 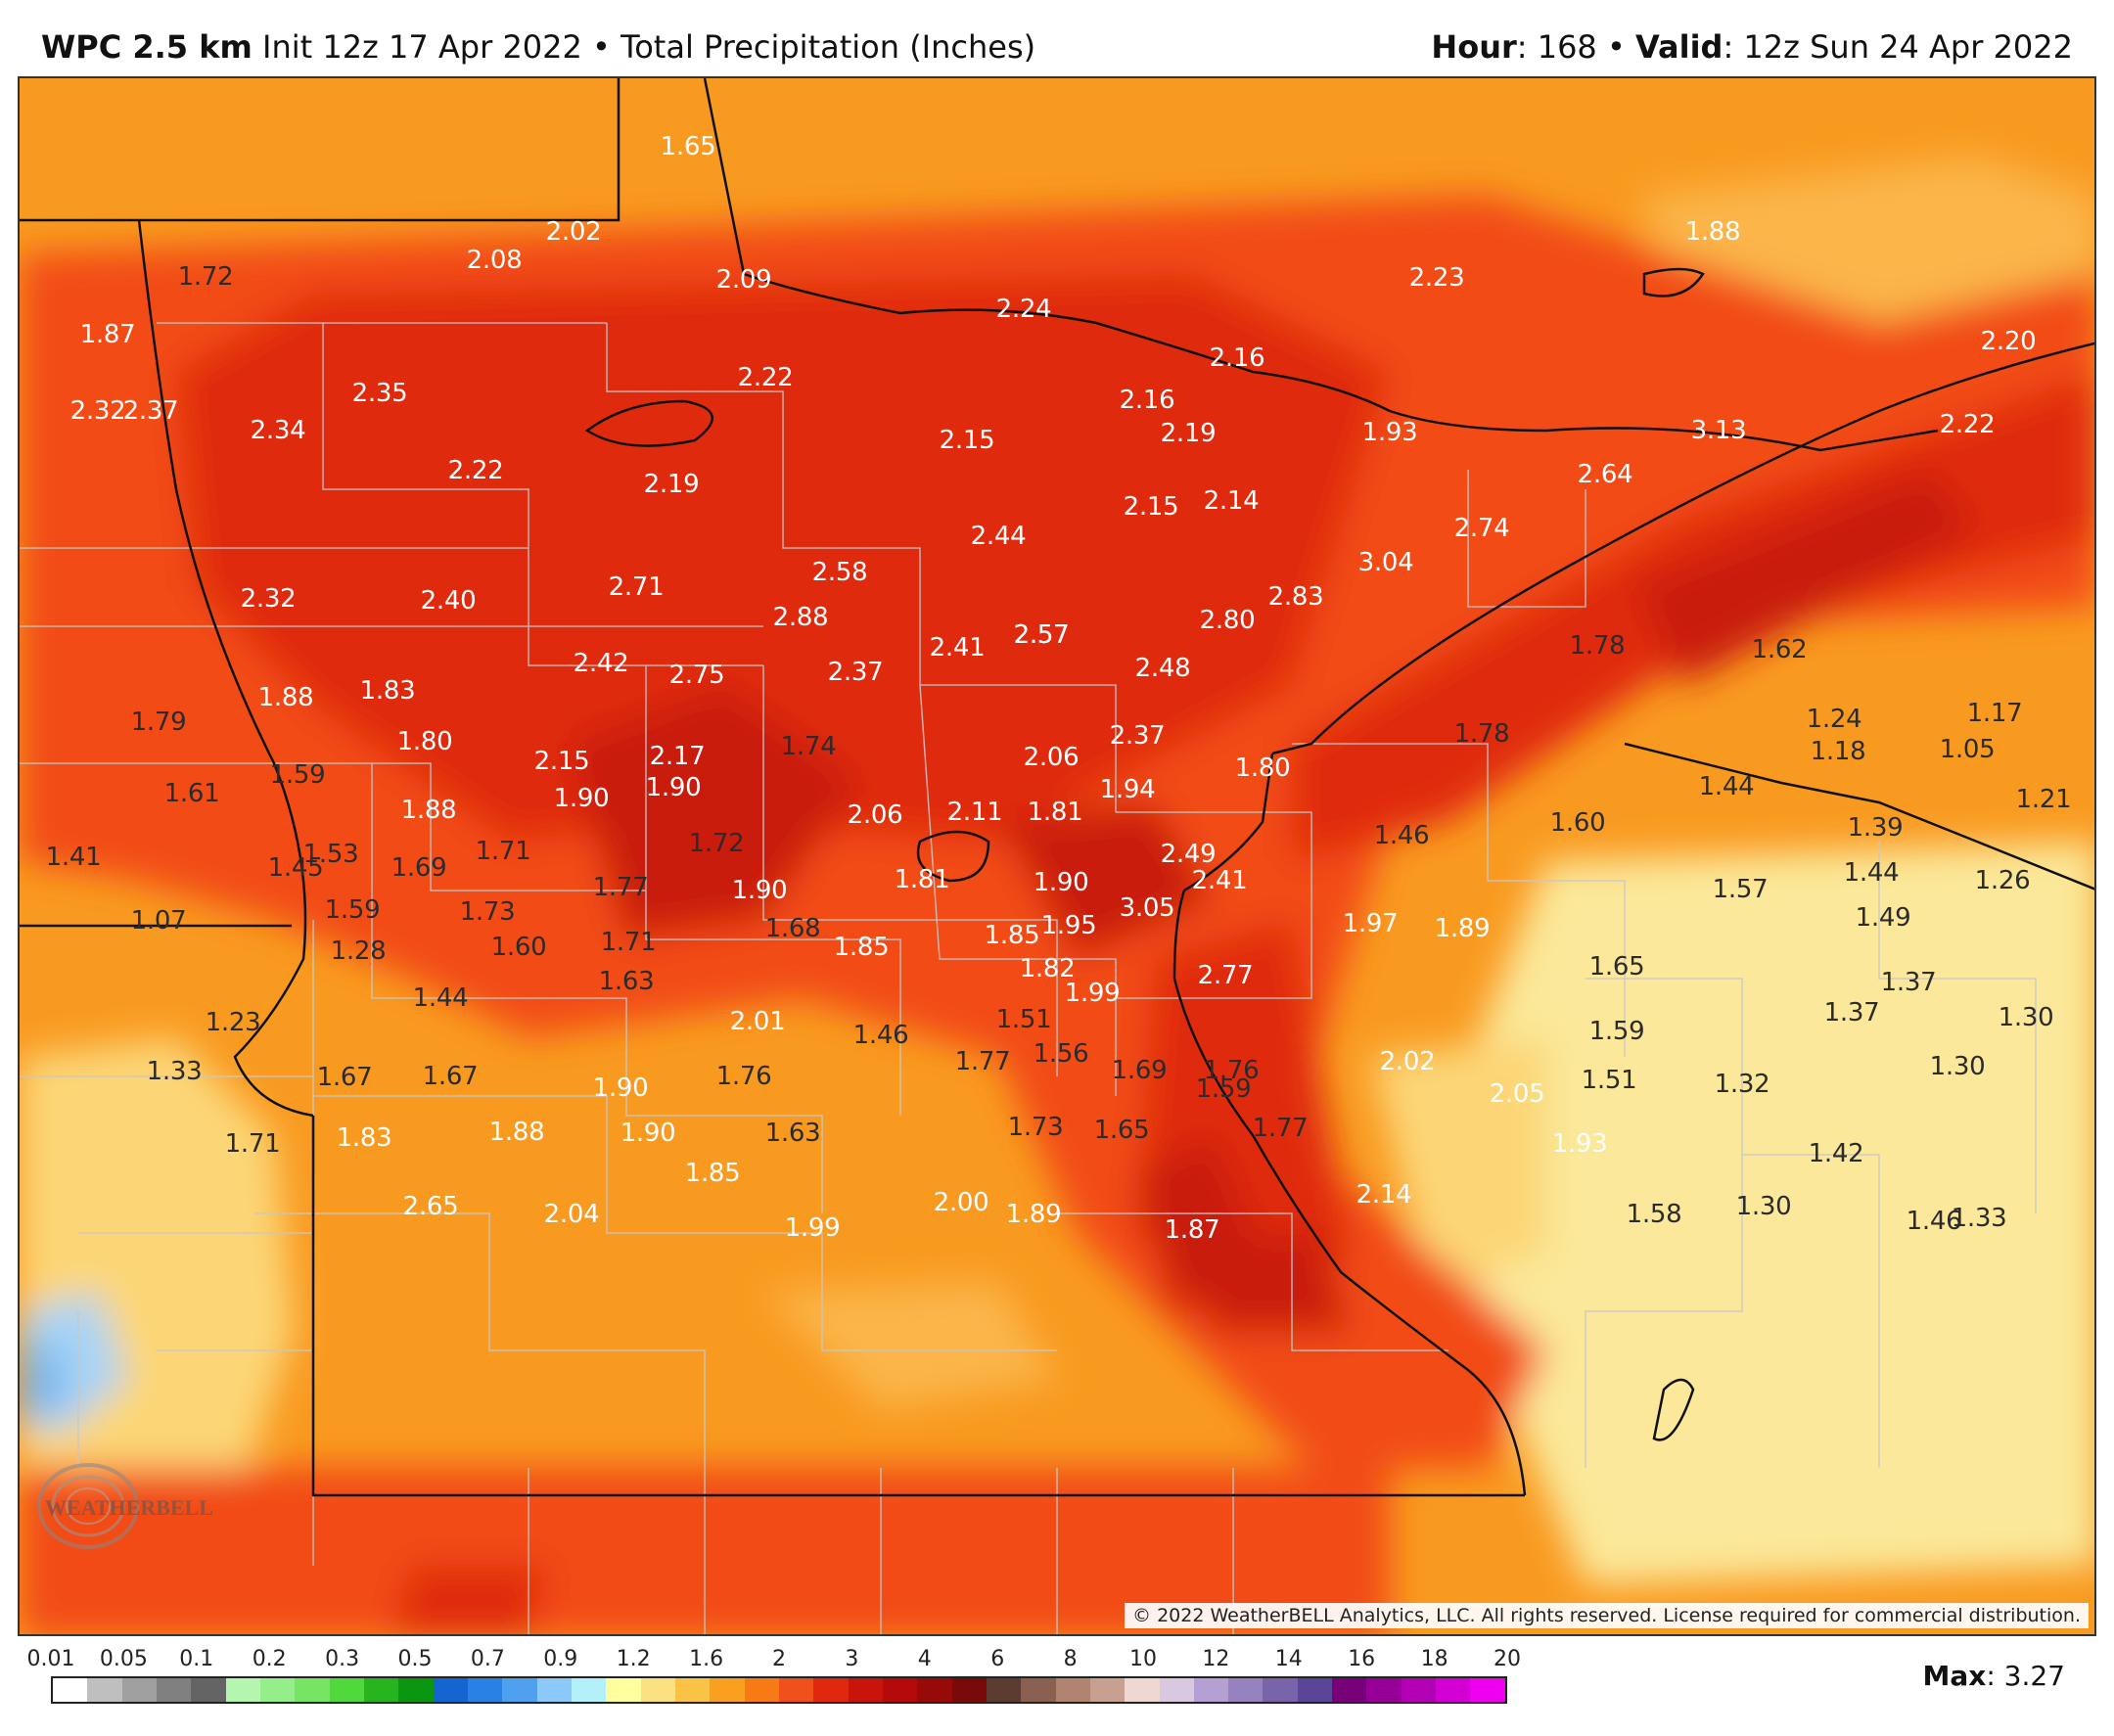 What do you see at coordinates (1875, 828) in the screenshot?
I see `precip-value-label: 1.39` at bounding box center [1875, 828].